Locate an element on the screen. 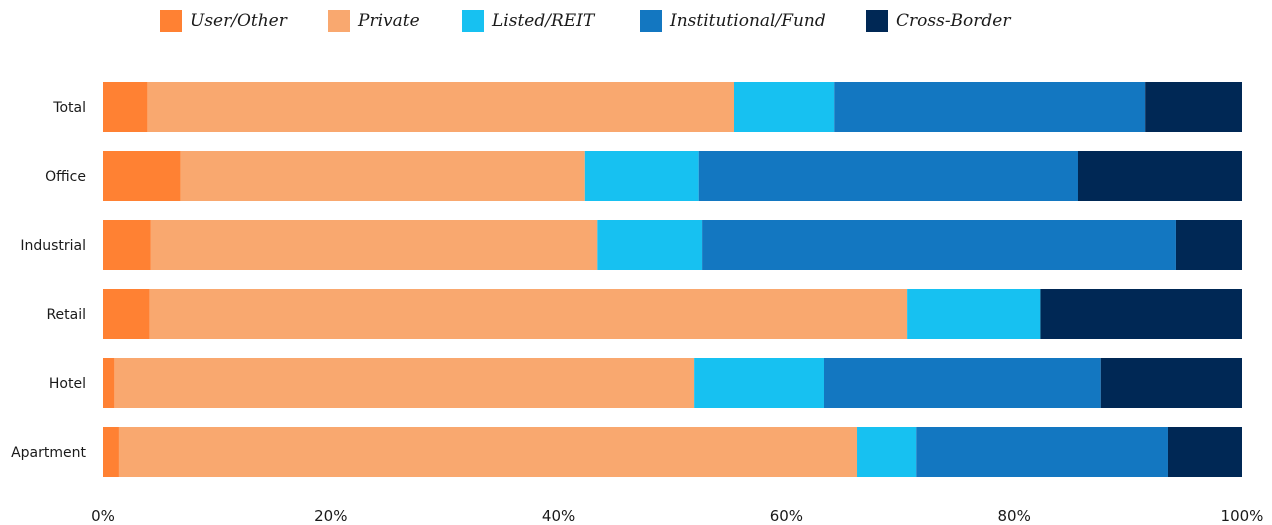 Image resolution: width=1272 pixels, height=525 pixels. bar-office-listed-reit is located at coordinates (641, 176).